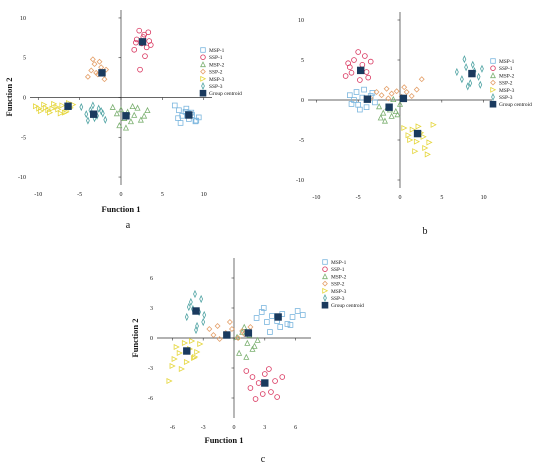 The height and width of the screenshot is (475, 550). Describe the element at coordinates (216, 58) in the screenshot. I see `legend-label: SSP-1` at that location.